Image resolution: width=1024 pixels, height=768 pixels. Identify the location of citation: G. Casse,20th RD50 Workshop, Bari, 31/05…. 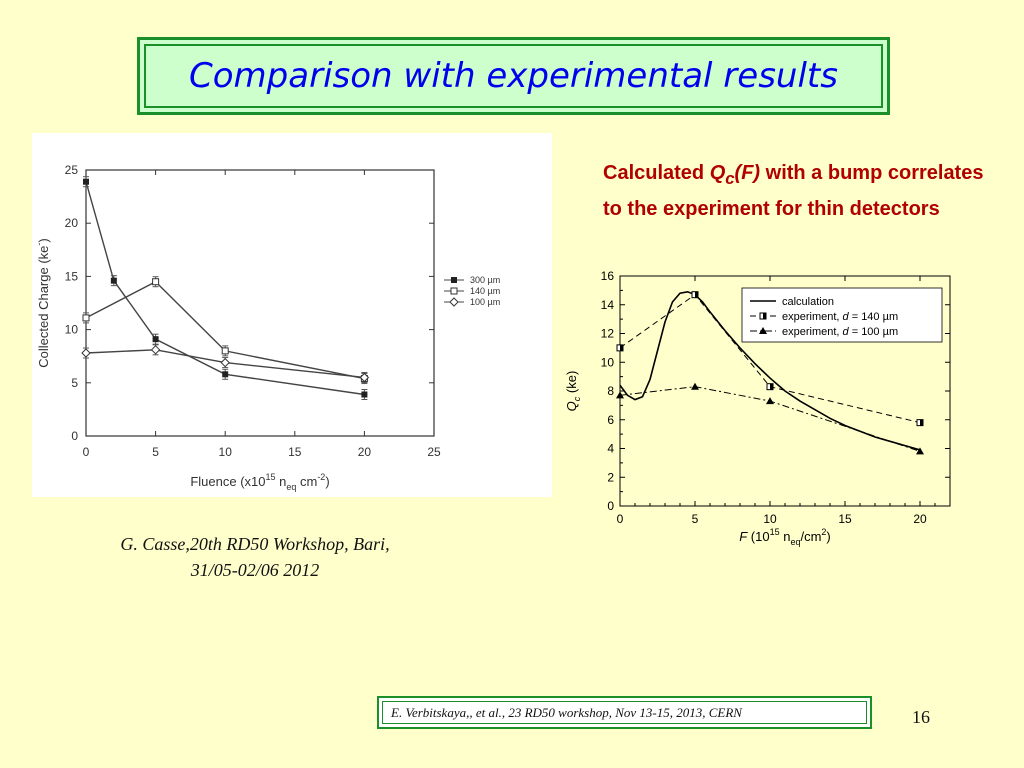
(255, 557).